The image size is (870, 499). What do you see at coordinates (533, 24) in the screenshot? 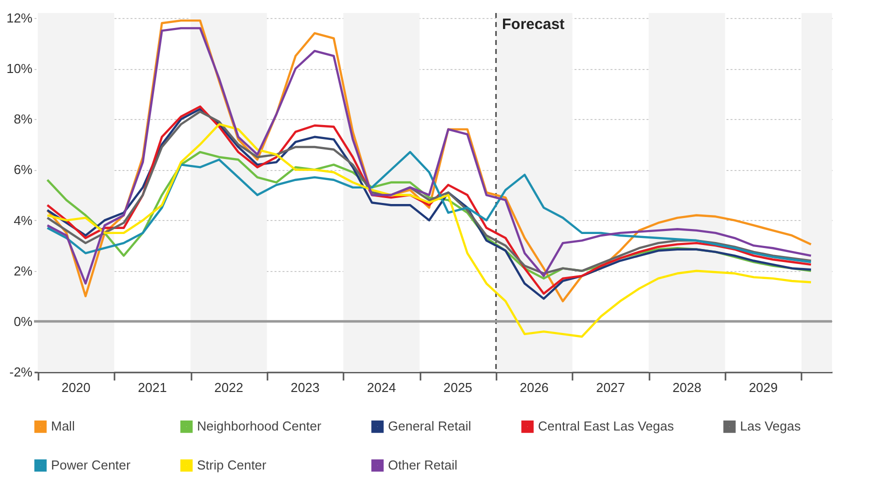
I see `ref-line-label: Forecast` at bounding box center [533, 24].